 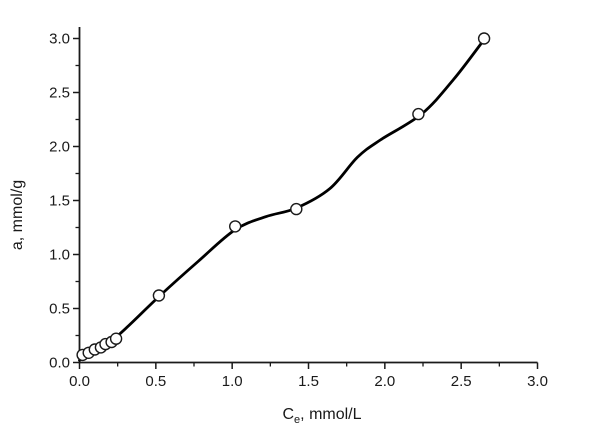 What do you see at coordinates (330, 414) in the screenshot?
I see `x-axis-title-rest: , mmol/L` at bounding box center [330, 414].